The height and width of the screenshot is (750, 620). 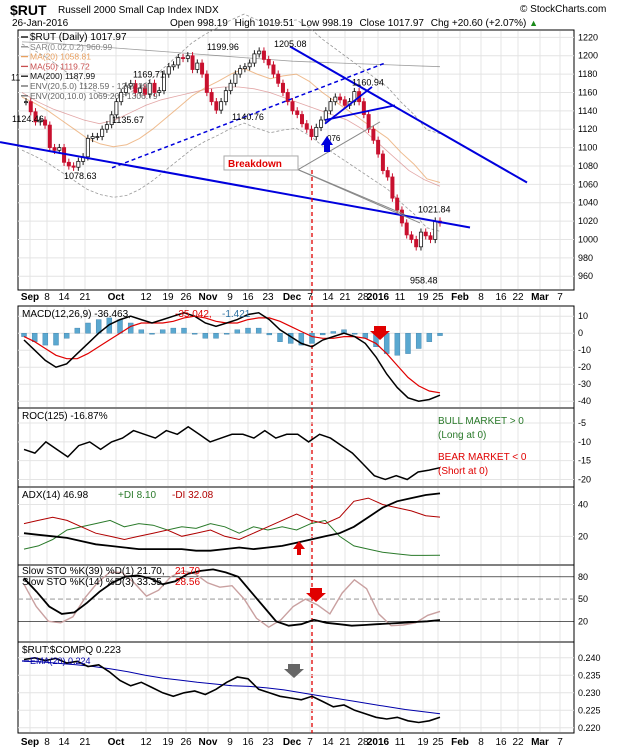 What do you see at coordinates (248, 742) in the screenshot?
I see `x-tick-bottom-10: 16` at bounding box center [248, 742].